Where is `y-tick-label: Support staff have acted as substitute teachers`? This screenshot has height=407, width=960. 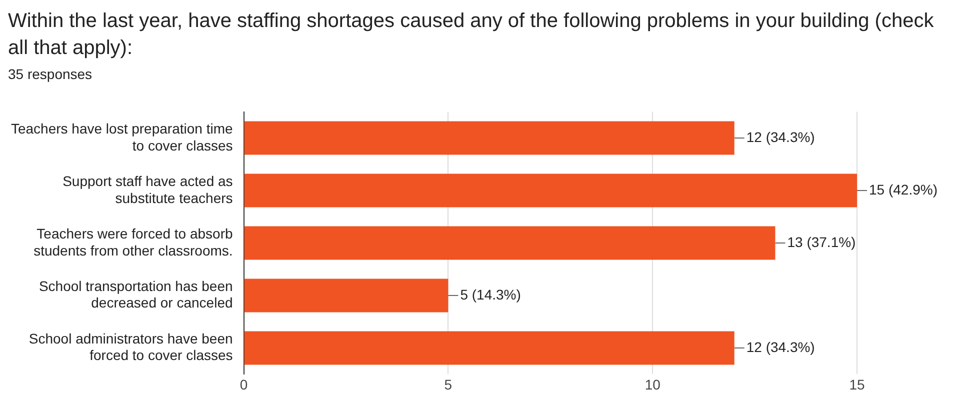
y-tick-label: Support staff have acted as substitute teachers is located at coordinates (147, 189).